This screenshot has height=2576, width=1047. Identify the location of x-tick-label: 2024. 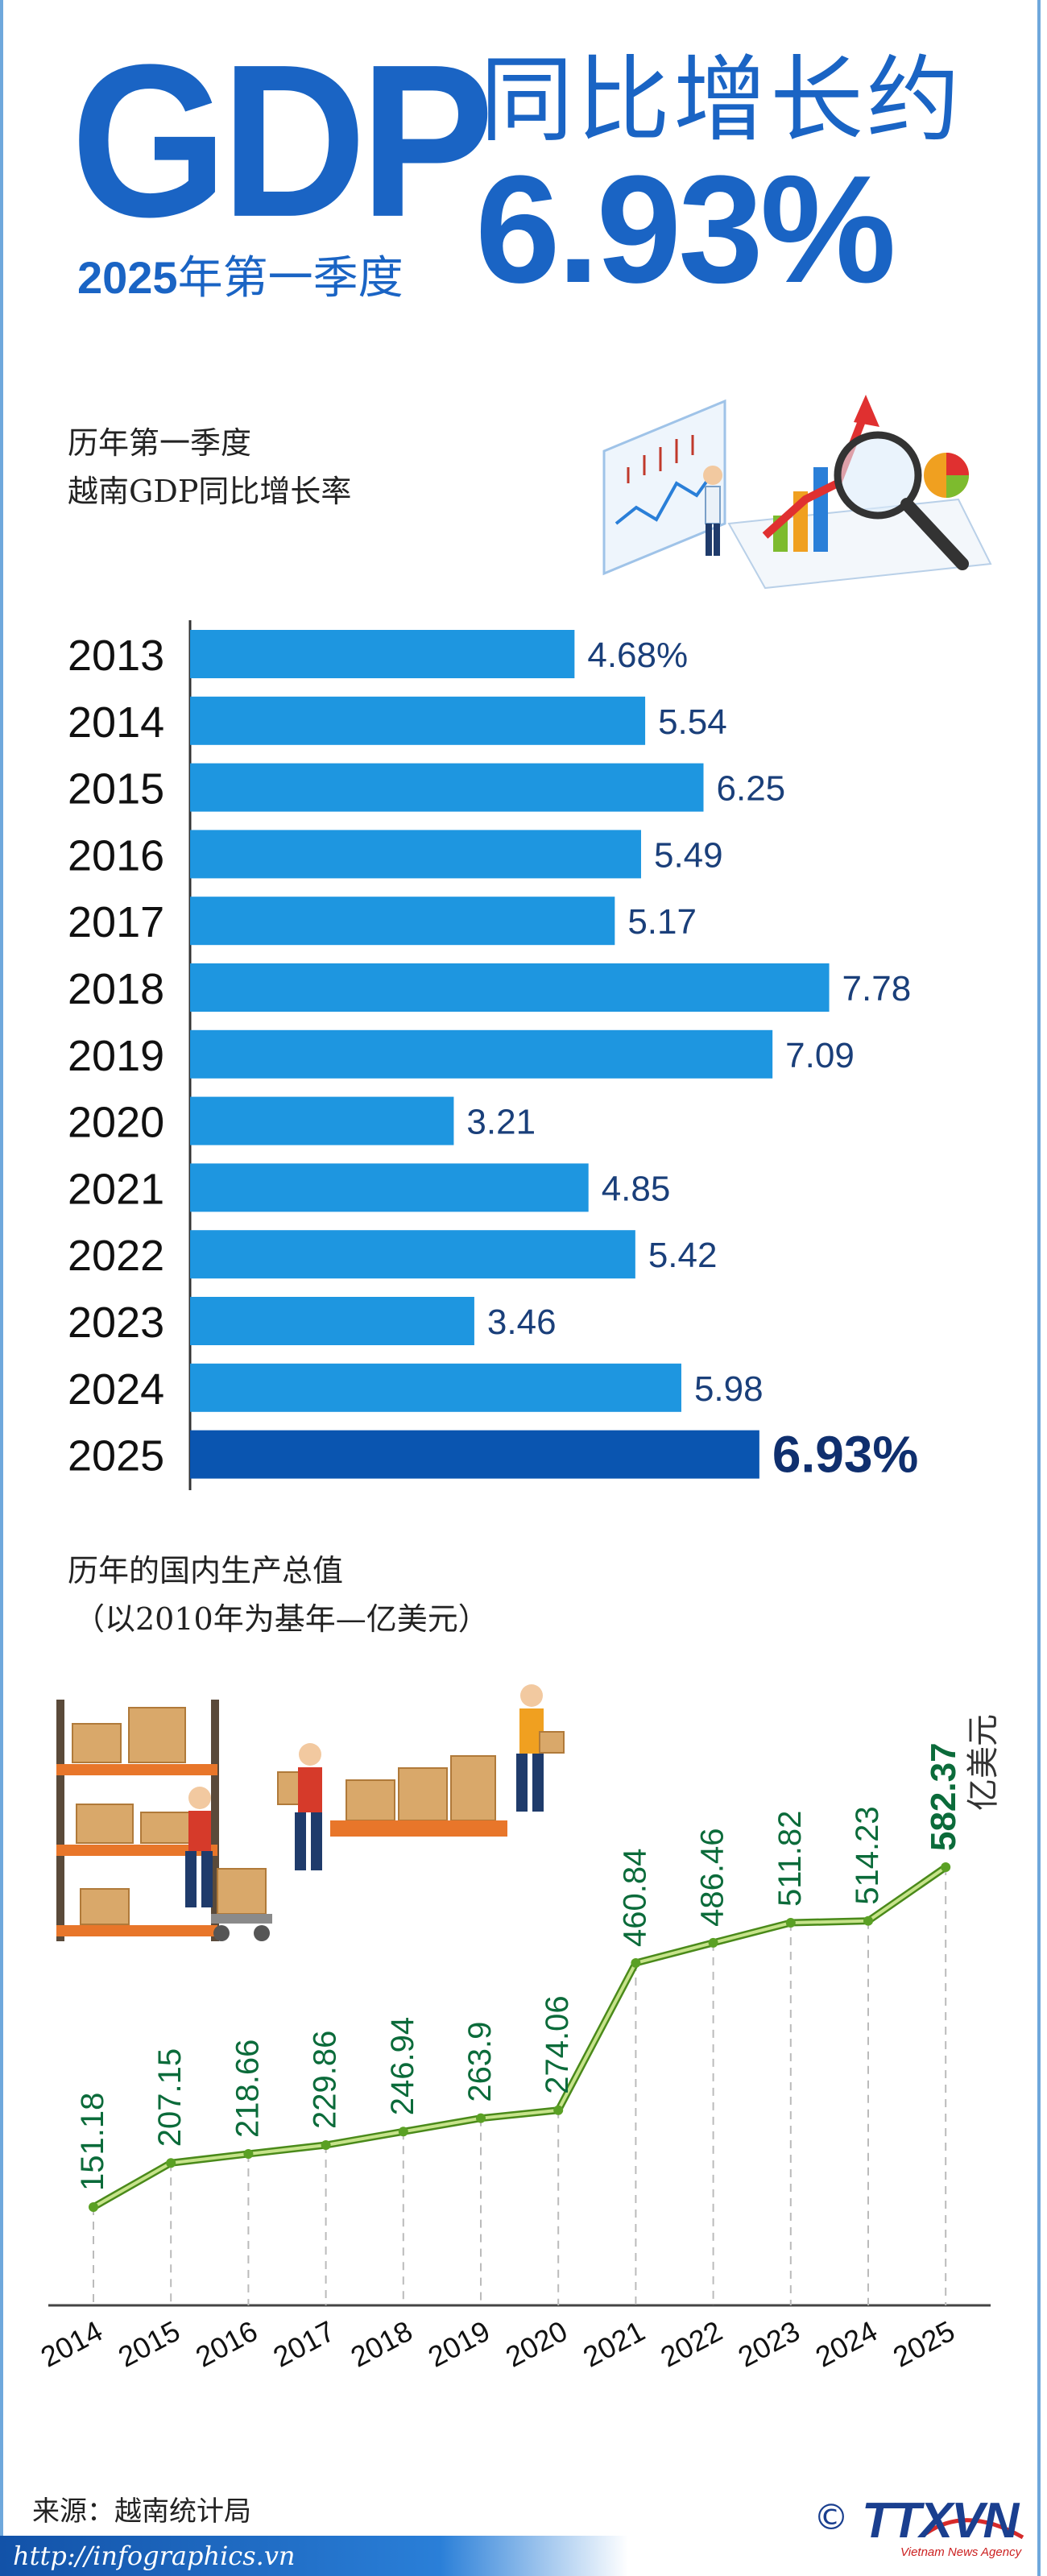
(847, 2344).